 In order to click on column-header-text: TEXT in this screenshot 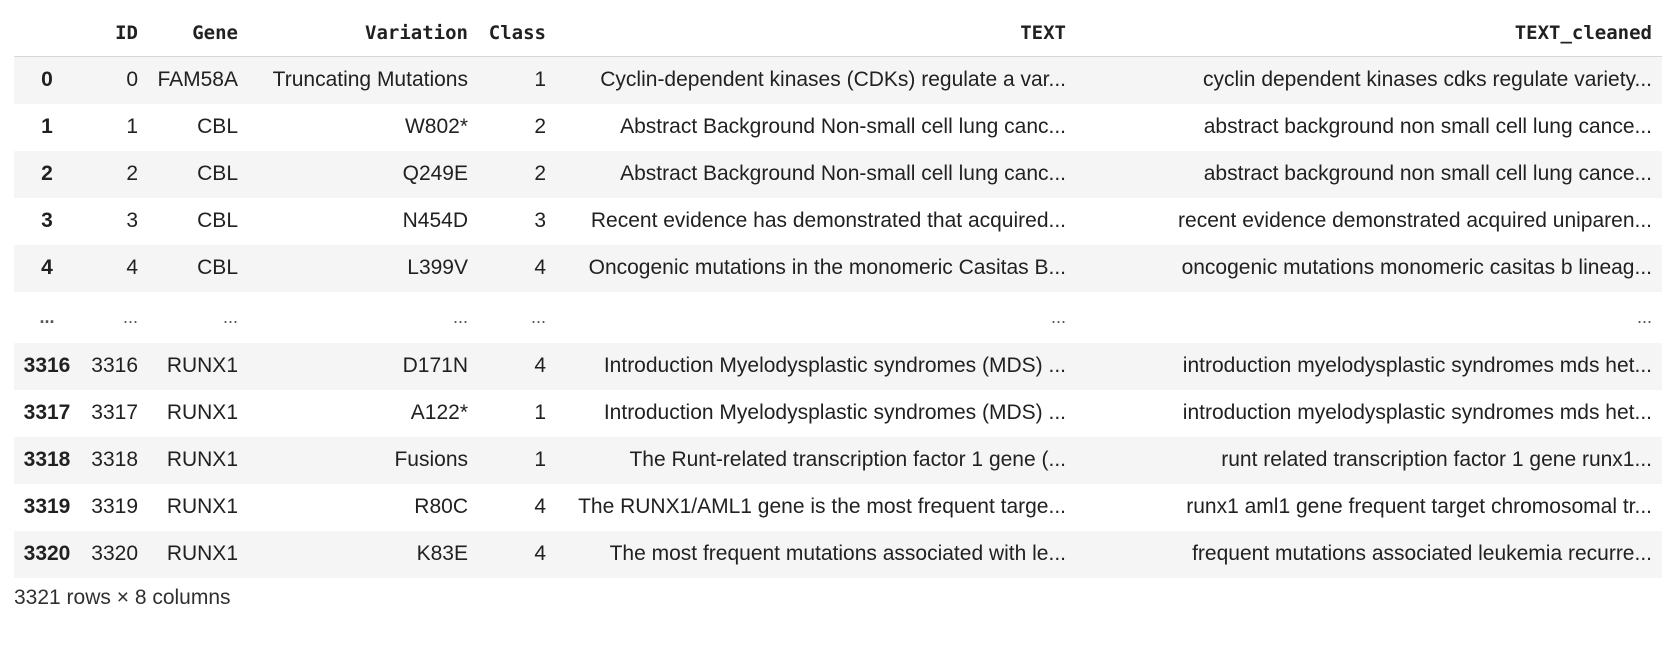, I will do `click(816, 33)`.